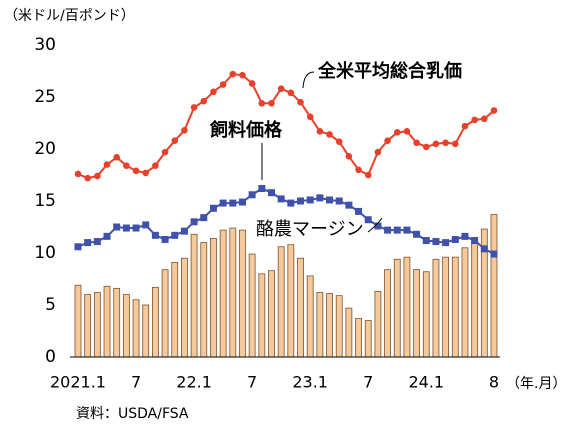 The image size is (566, 426). Describe the element at coordinates (389, 71) in the screenshot. I see `series-label: 全米平均総合乳価` at that location.